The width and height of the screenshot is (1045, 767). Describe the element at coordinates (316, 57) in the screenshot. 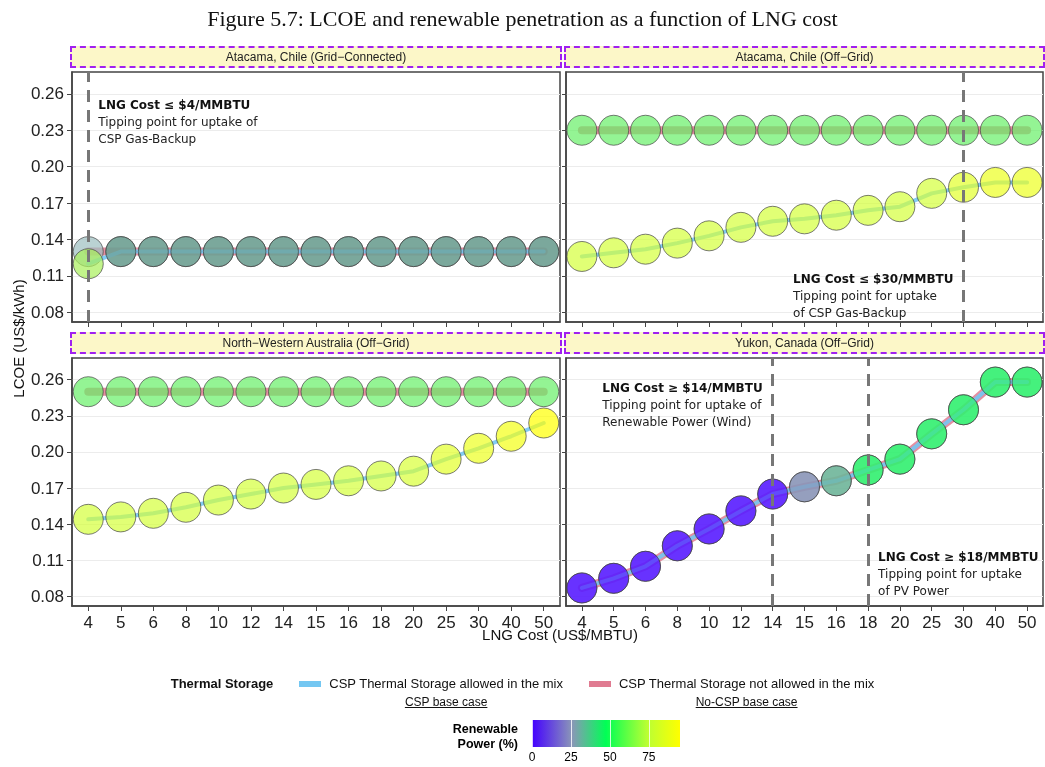

I see `chart-subtitle: Atacama, Chile (Grid−Connected)` at that location.